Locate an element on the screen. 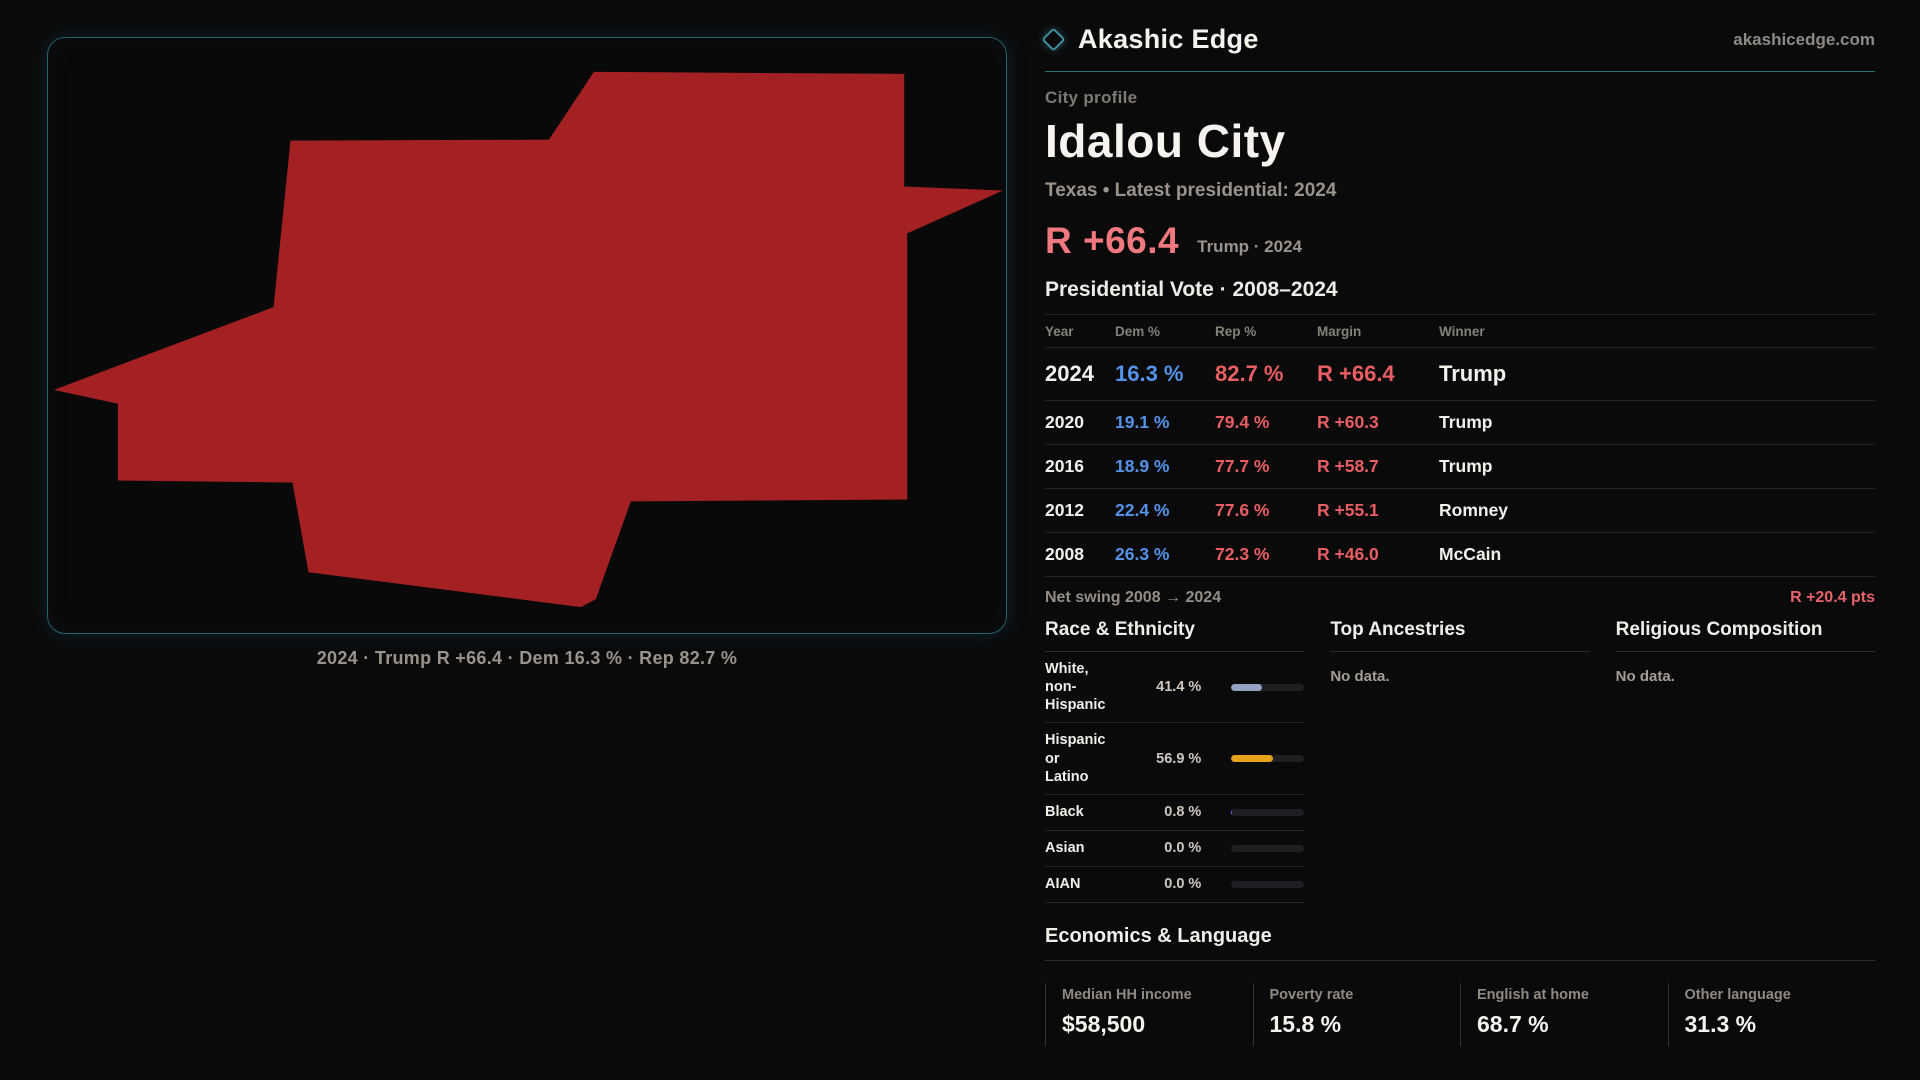 This screenshot has width=1920, height=1080. net-swing-value: R +20.4 pts is located at coordinates (1832, 597).